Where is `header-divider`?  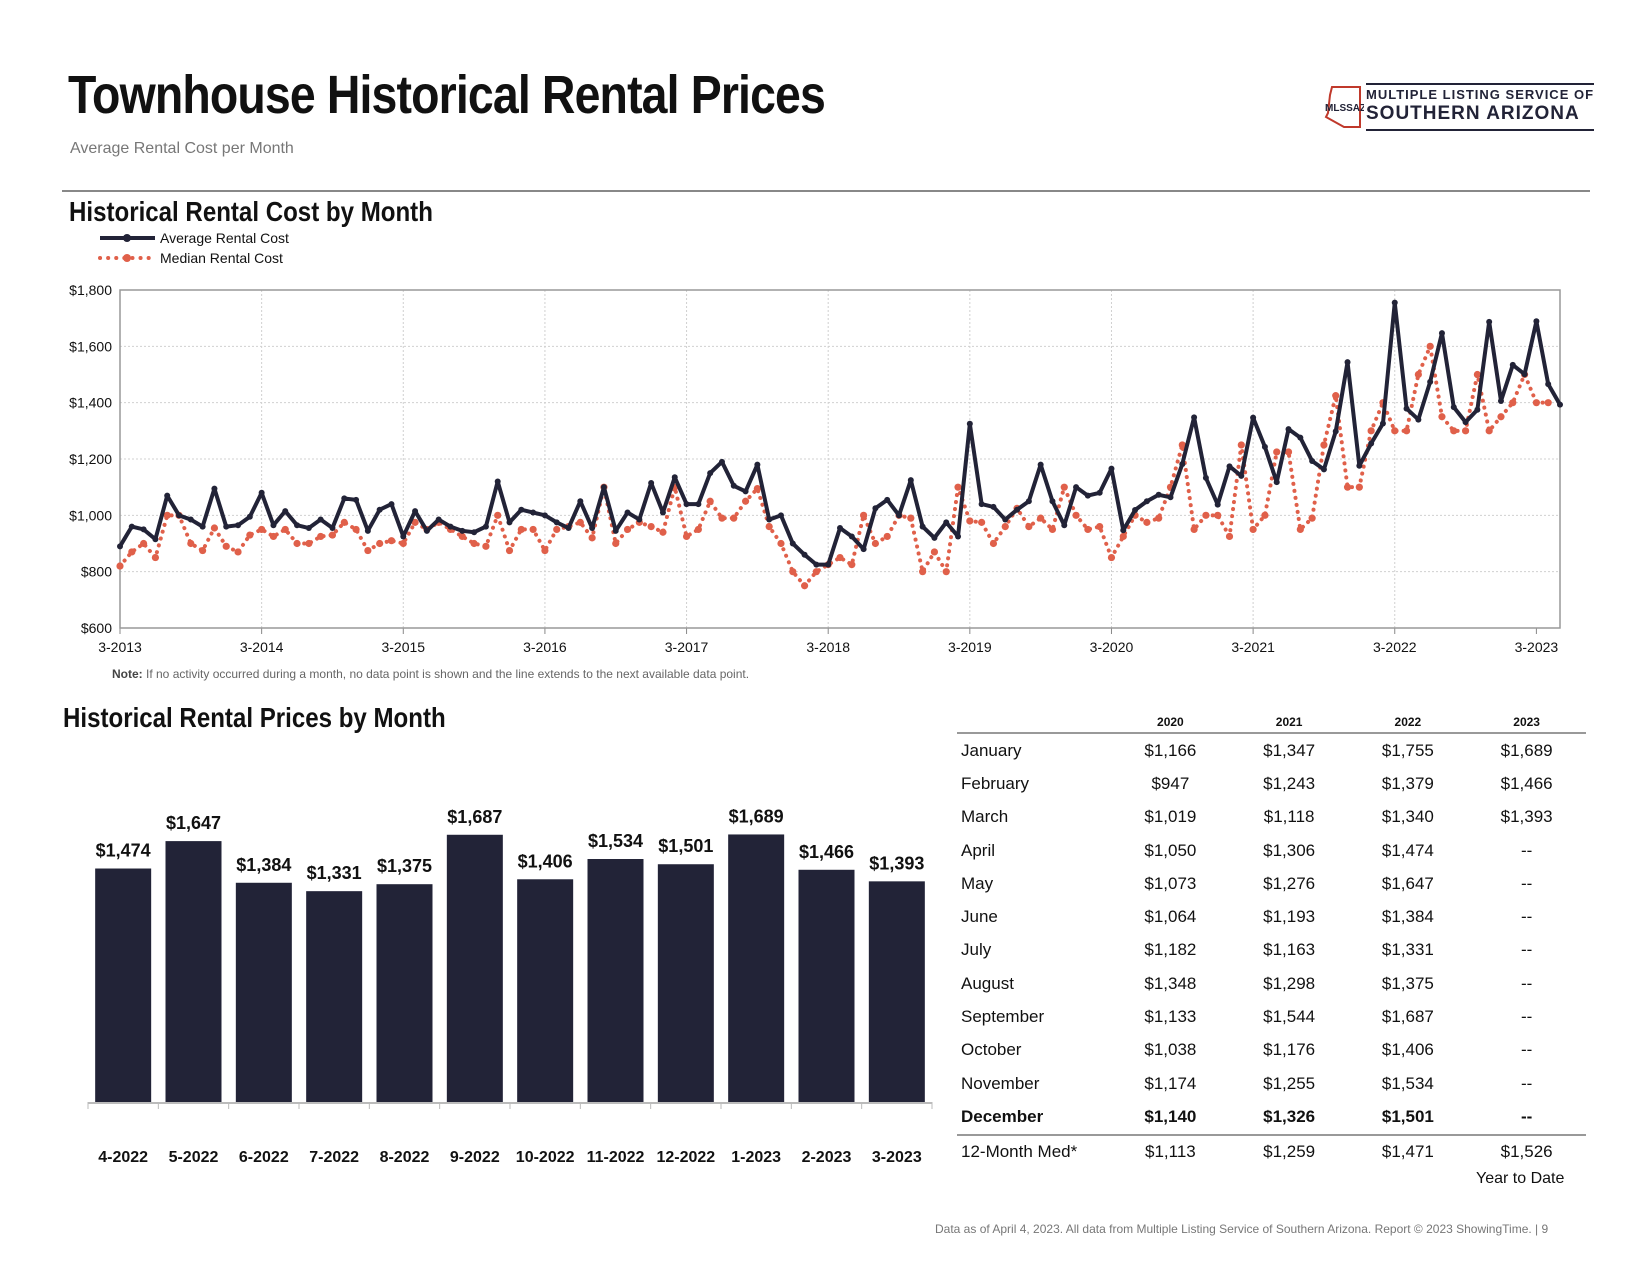 header-divider is located at coordinates (826, 191).